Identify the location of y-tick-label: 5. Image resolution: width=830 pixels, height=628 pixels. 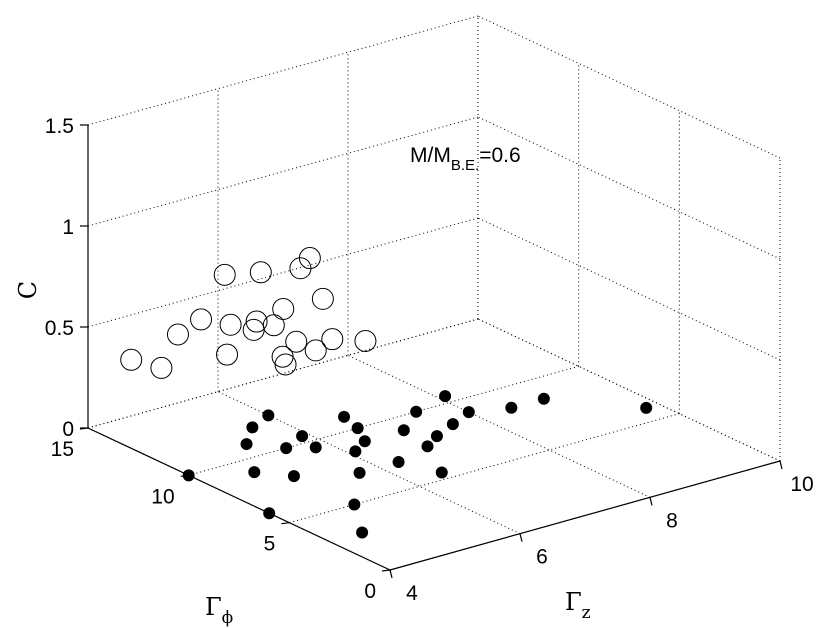
(270, 544).